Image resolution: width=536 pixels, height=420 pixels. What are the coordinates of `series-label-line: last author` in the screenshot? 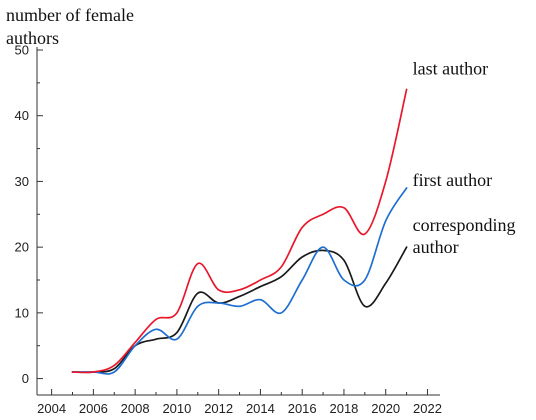 It's located at (450, 68).